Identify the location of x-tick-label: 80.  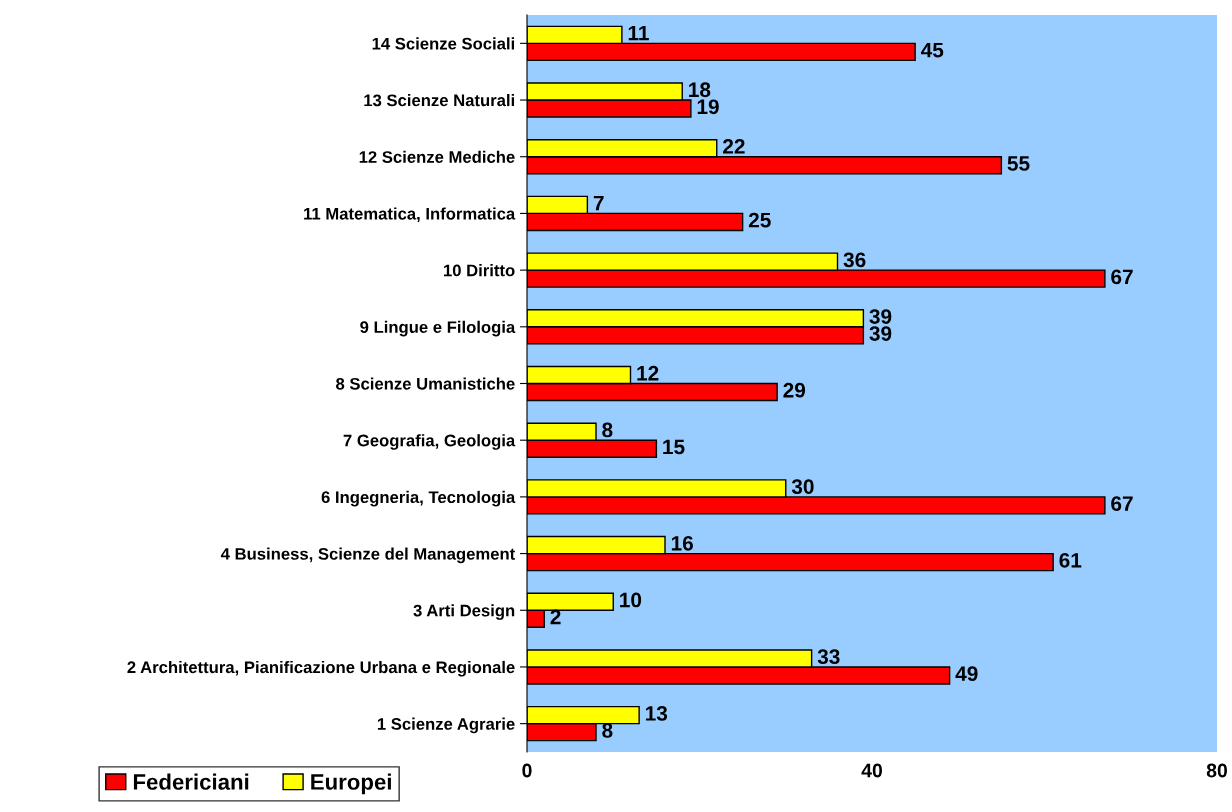
(1217, 770).